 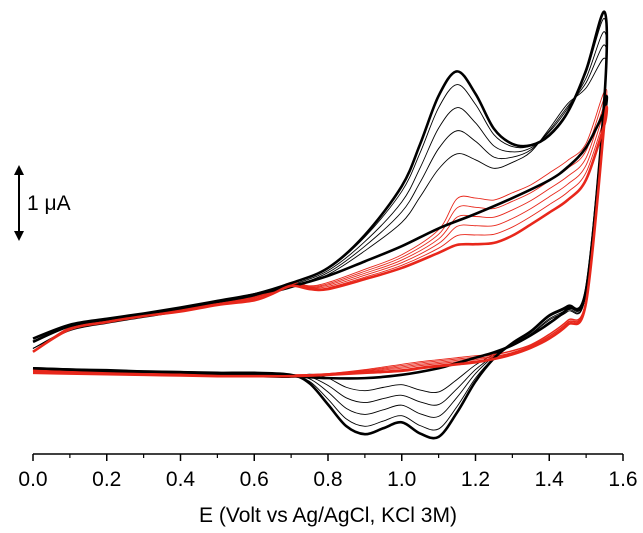 I want to click on x-tick-label: 0.8, so click(x=327, y=479).